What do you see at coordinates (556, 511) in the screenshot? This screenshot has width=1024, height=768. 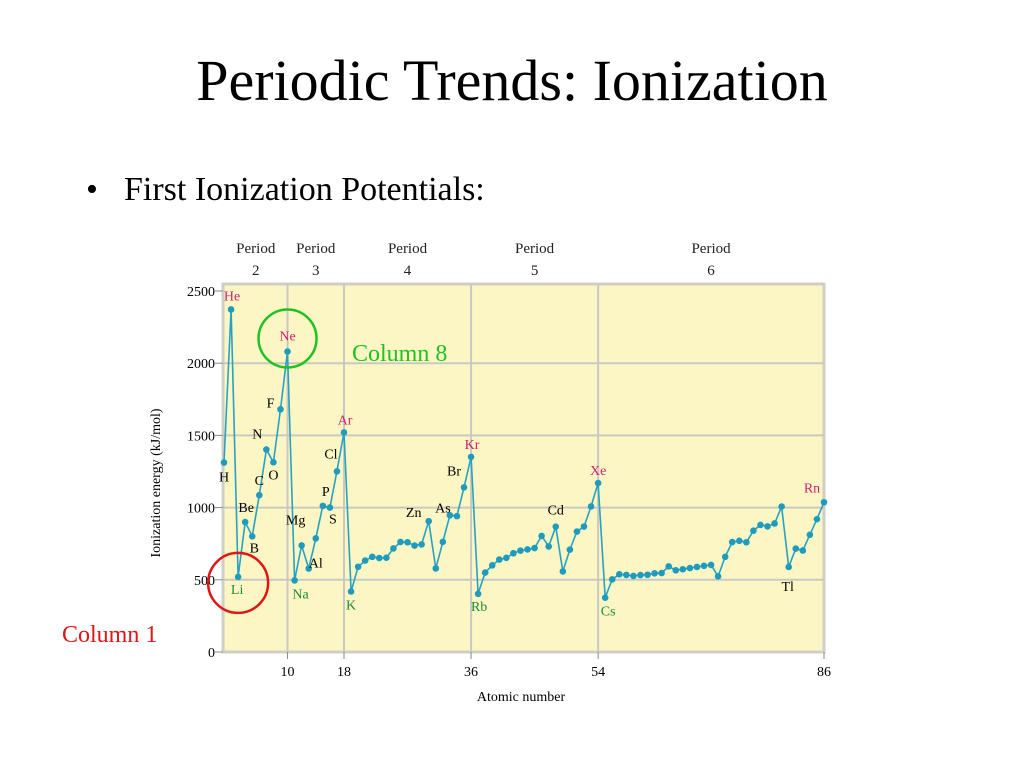 I see `element-label: Cd` at bounding box center [556, 511].